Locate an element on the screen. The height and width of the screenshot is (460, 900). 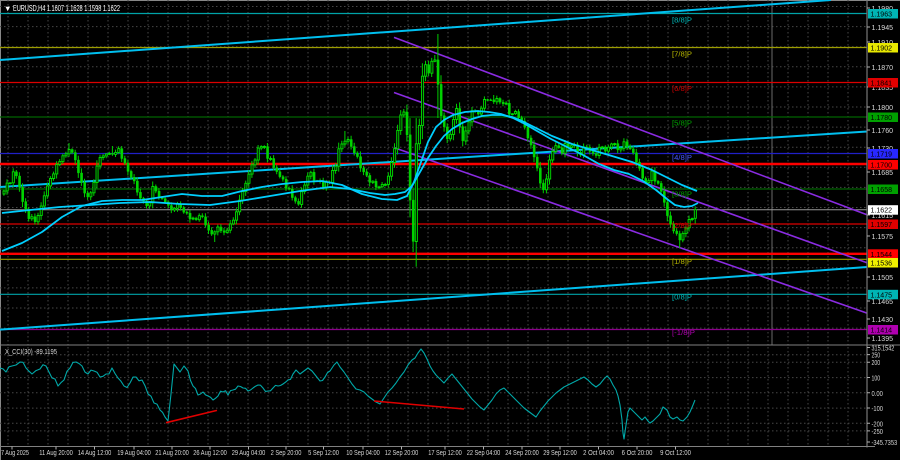
svg-text: 1.1719 is located at coordinates (882, 154).